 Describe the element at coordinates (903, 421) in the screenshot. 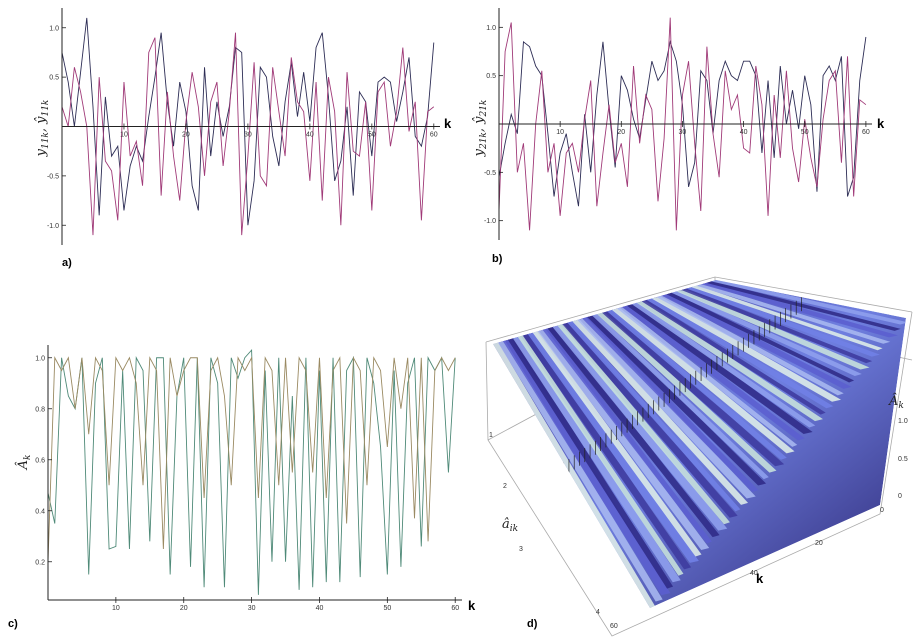

I see `panel-d-z-tick-label: 1.0` at that location.